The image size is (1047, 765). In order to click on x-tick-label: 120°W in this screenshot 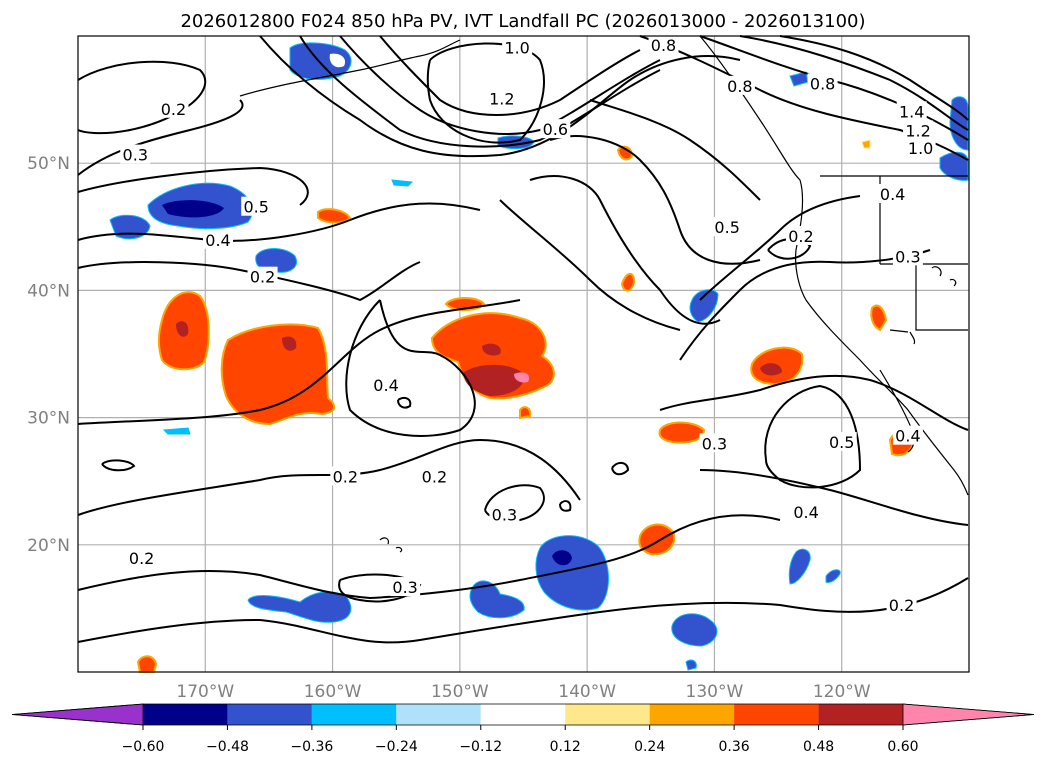, I will do `click(842, 692)`.